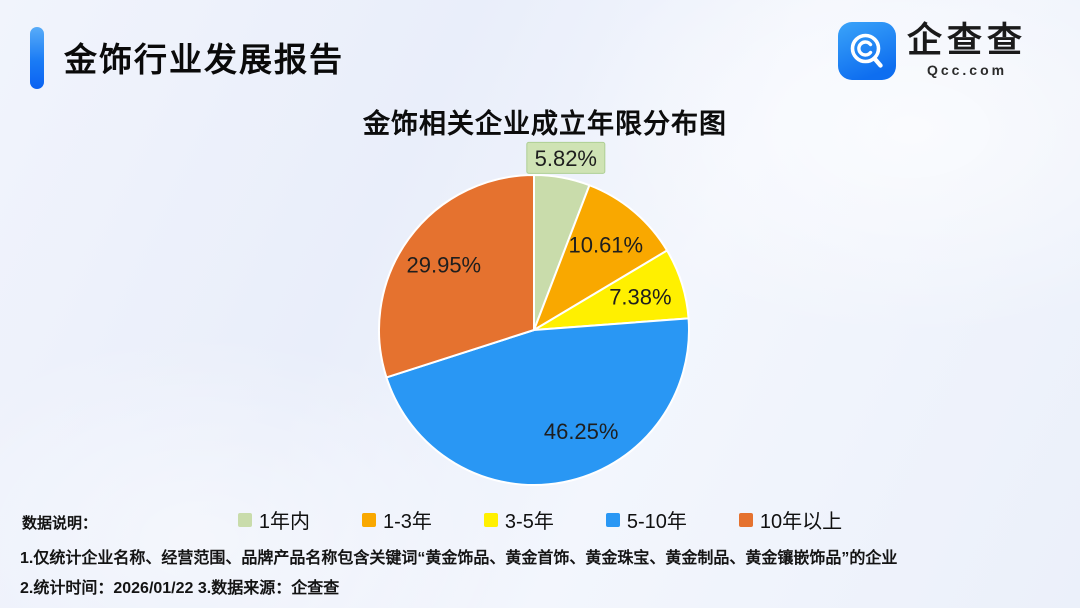 The height and width of the screenshot is (608, 1080). I want to click on pie-label-box, so click(566, 157).